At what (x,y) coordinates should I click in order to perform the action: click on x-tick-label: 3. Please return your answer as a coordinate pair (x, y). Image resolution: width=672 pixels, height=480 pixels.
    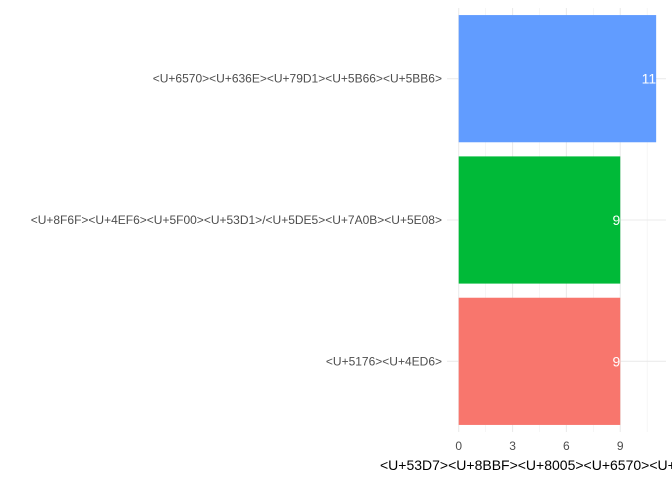
    Looking at the image, I should click on (512, 446).